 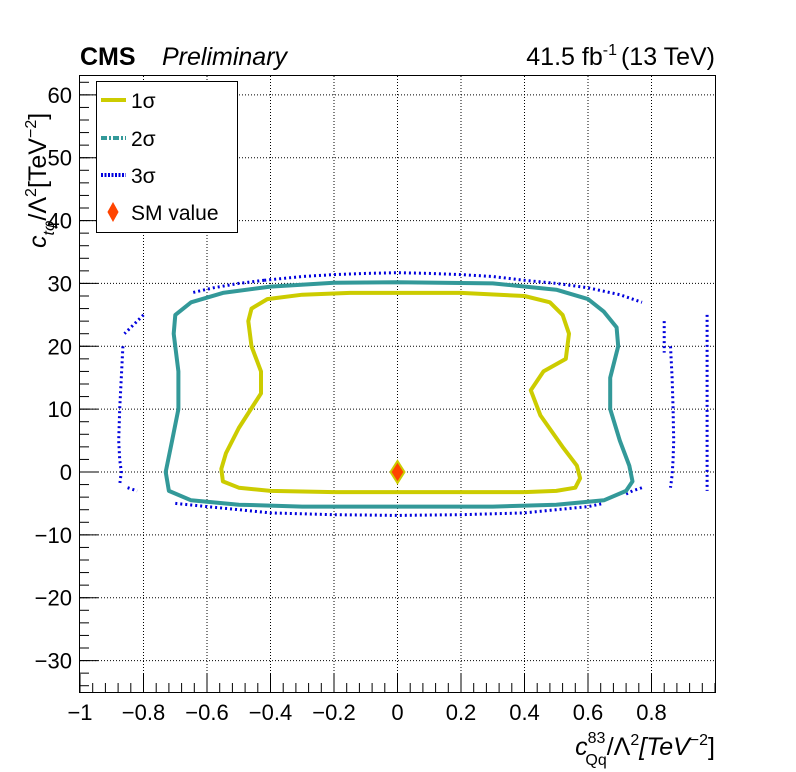 I want to click on x-tick-label: 0, so click(x=397, y=712).